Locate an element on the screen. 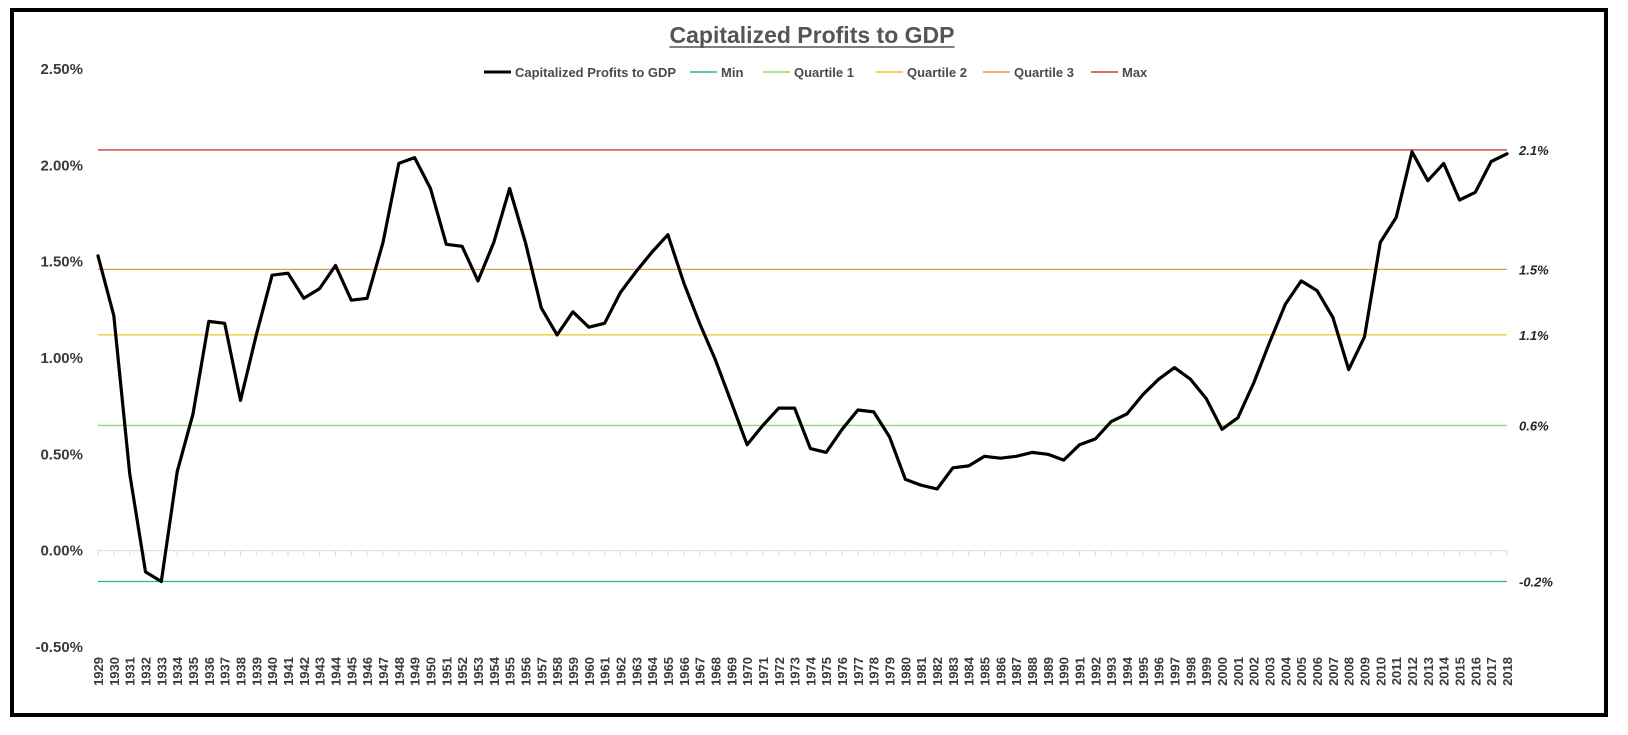 This screenshot has height=735, width=1628. x-tick-label: 1939 is located at coordinates (256, 671).